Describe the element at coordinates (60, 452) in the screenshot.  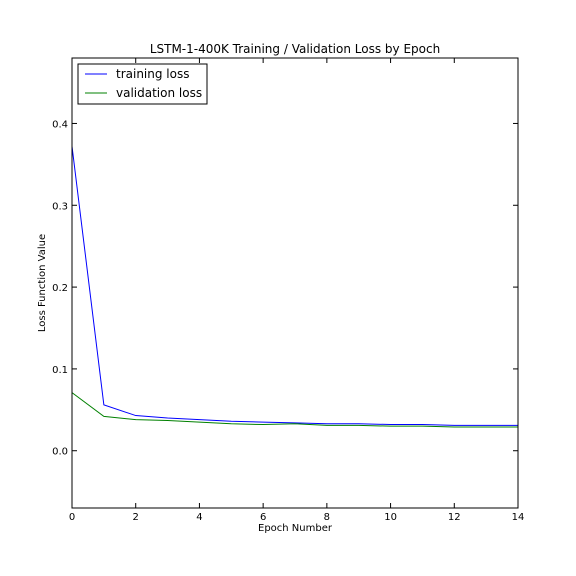
I see `y-tick-label: 0.0` at that location.